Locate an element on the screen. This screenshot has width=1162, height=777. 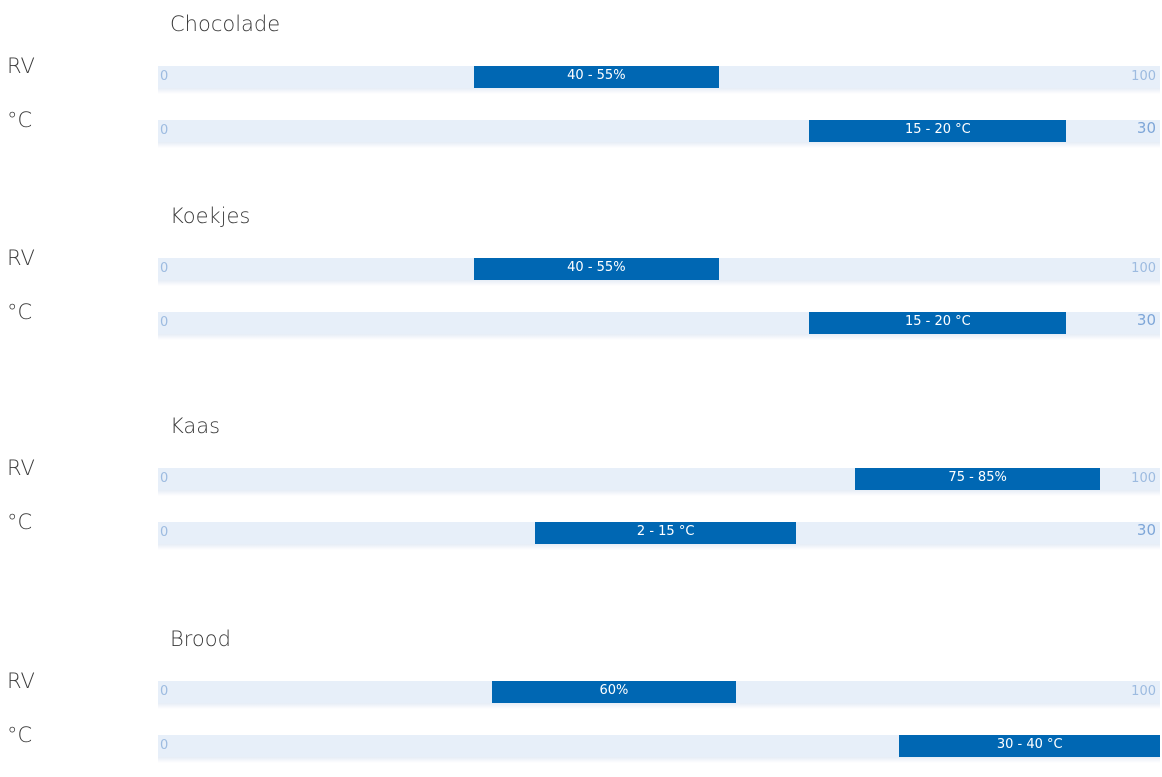
temperature-range-bar: 2 - 15 °C is located at coordinates (665, 533).